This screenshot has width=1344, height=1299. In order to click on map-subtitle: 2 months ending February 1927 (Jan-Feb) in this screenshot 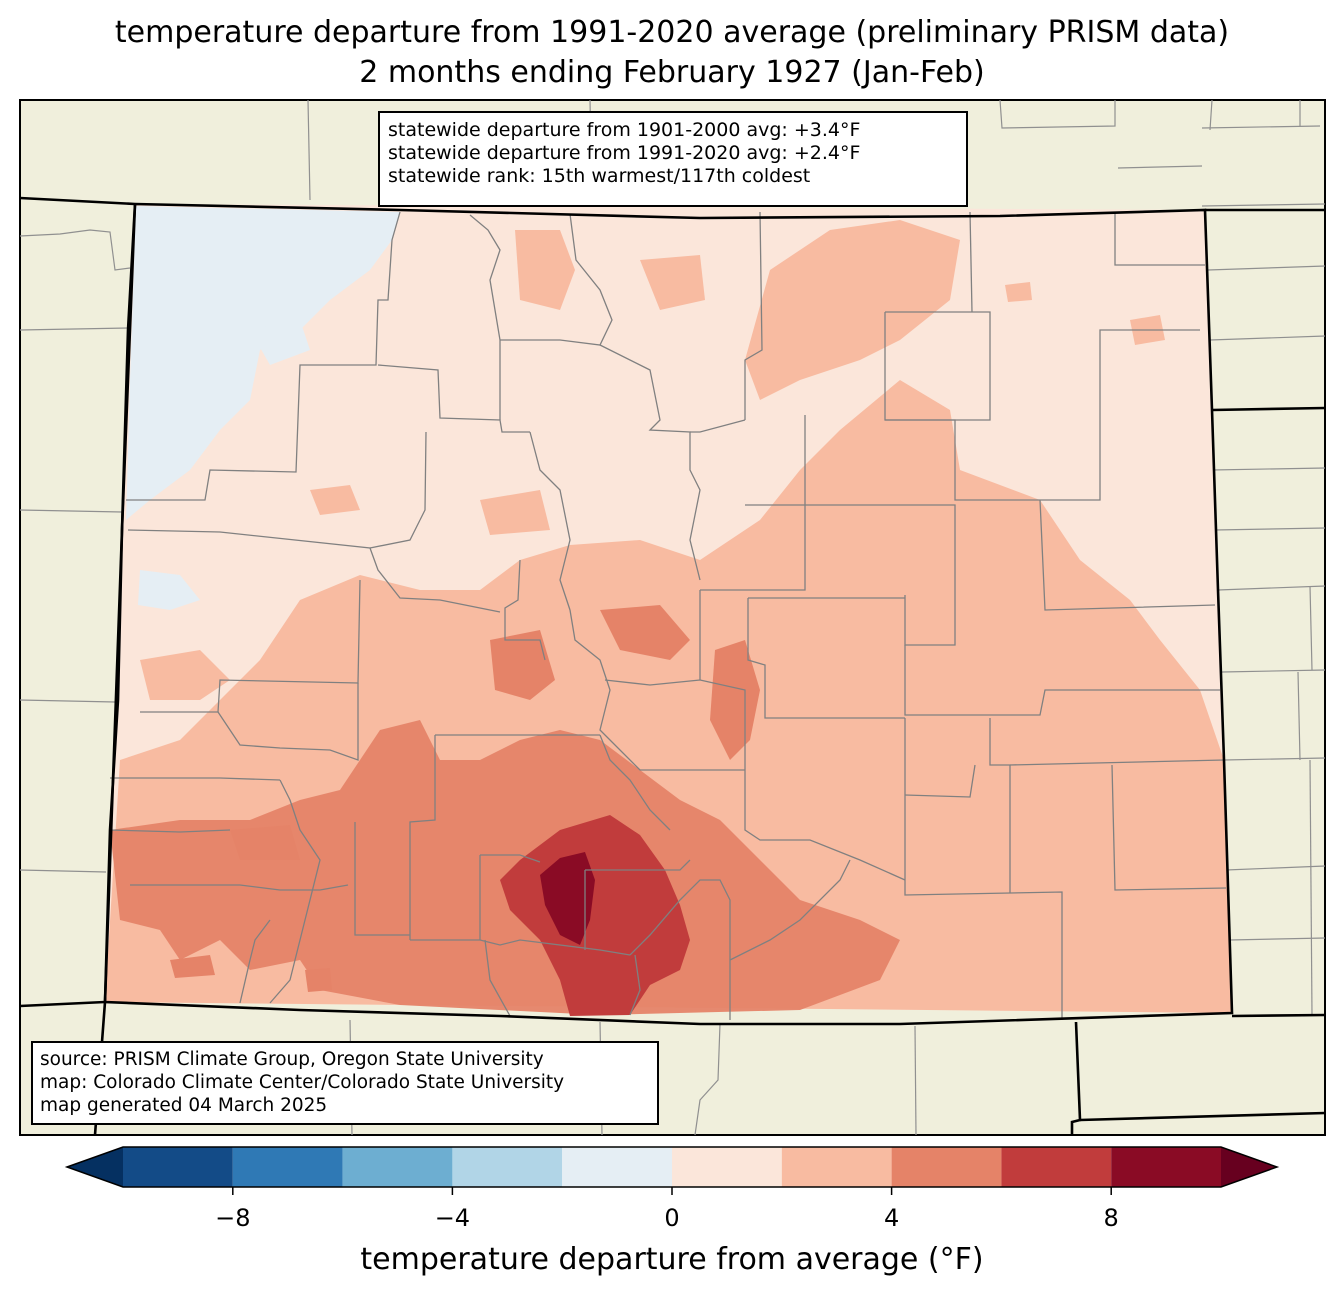, I will do `click(672, 72)`.